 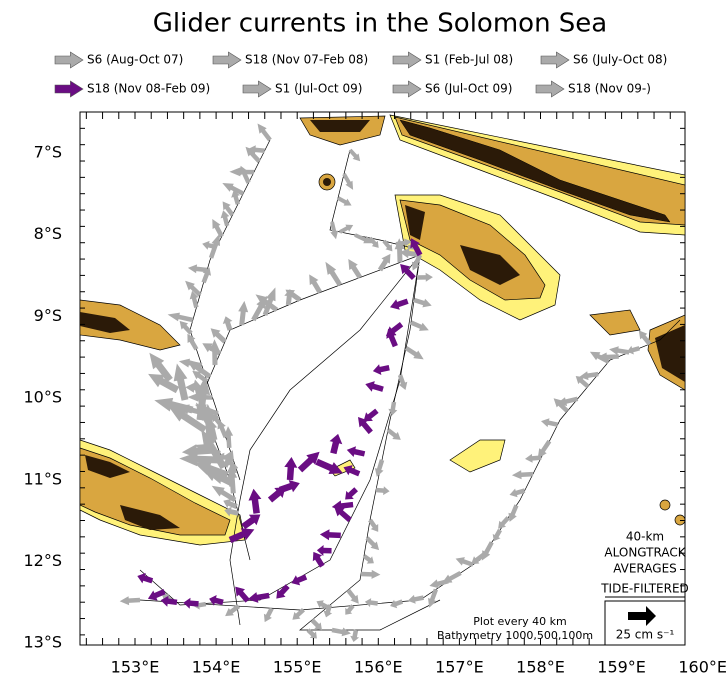 What do you see at coordinates (515, 635) in the screenshot?
I see `annotation: Bathymetry 1000,500,100m` at bounding box center [515, 635].